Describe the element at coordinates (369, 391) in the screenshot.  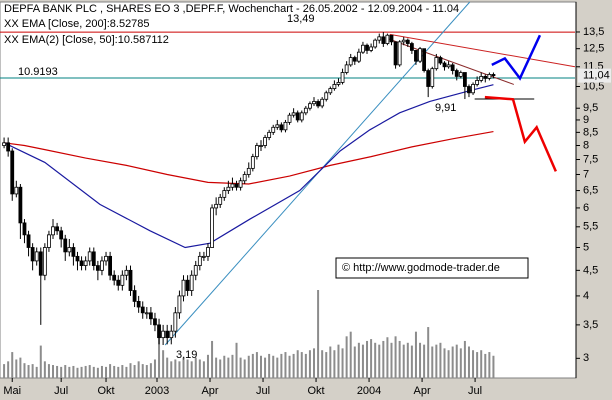
I see `x-tick-label: 2004` at that location.